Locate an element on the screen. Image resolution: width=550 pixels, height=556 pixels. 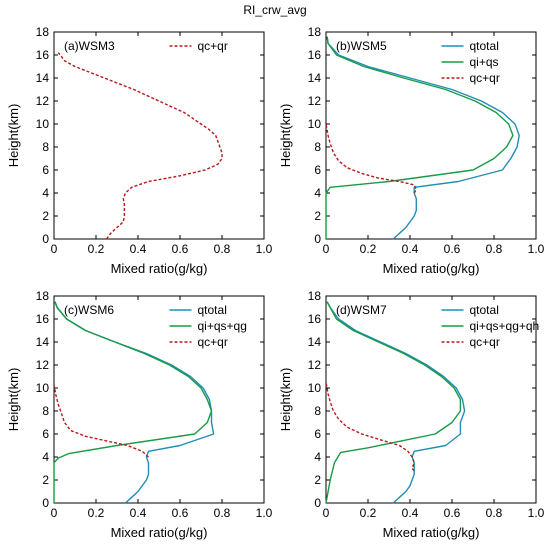
legend: qtotal qi+qs+qg qc+qr is located at coordinates (208, 326).